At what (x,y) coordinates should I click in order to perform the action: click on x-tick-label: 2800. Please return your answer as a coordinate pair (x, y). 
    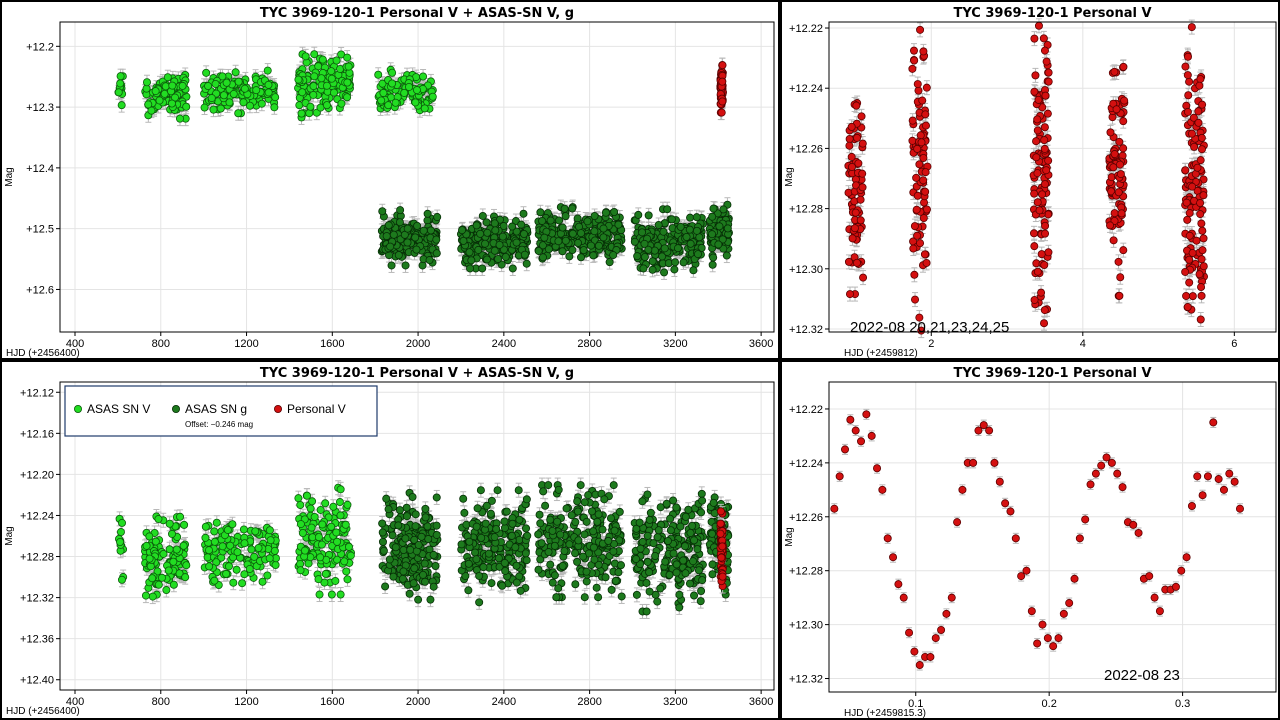
    Looking at the image, I should click on (589, 344).